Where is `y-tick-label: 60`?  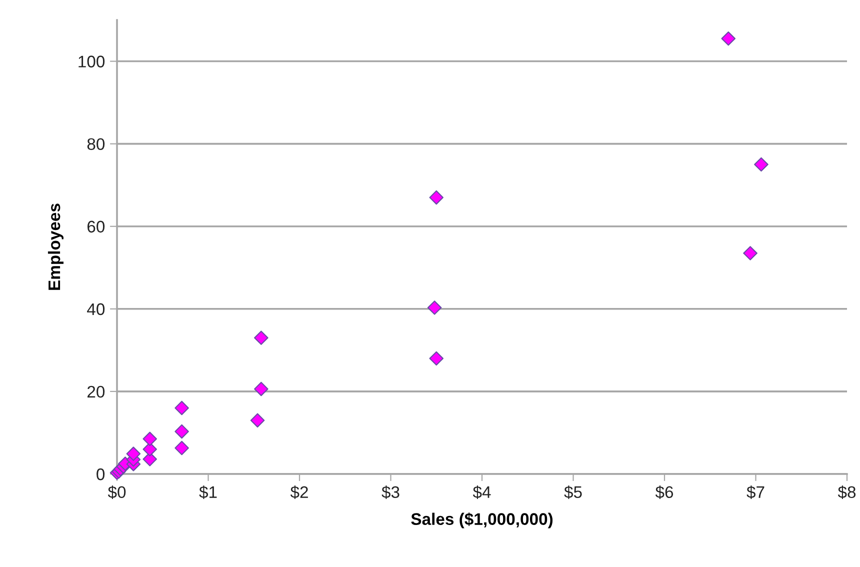
y-tick-label: 60 is located at coordinates (96, 226).